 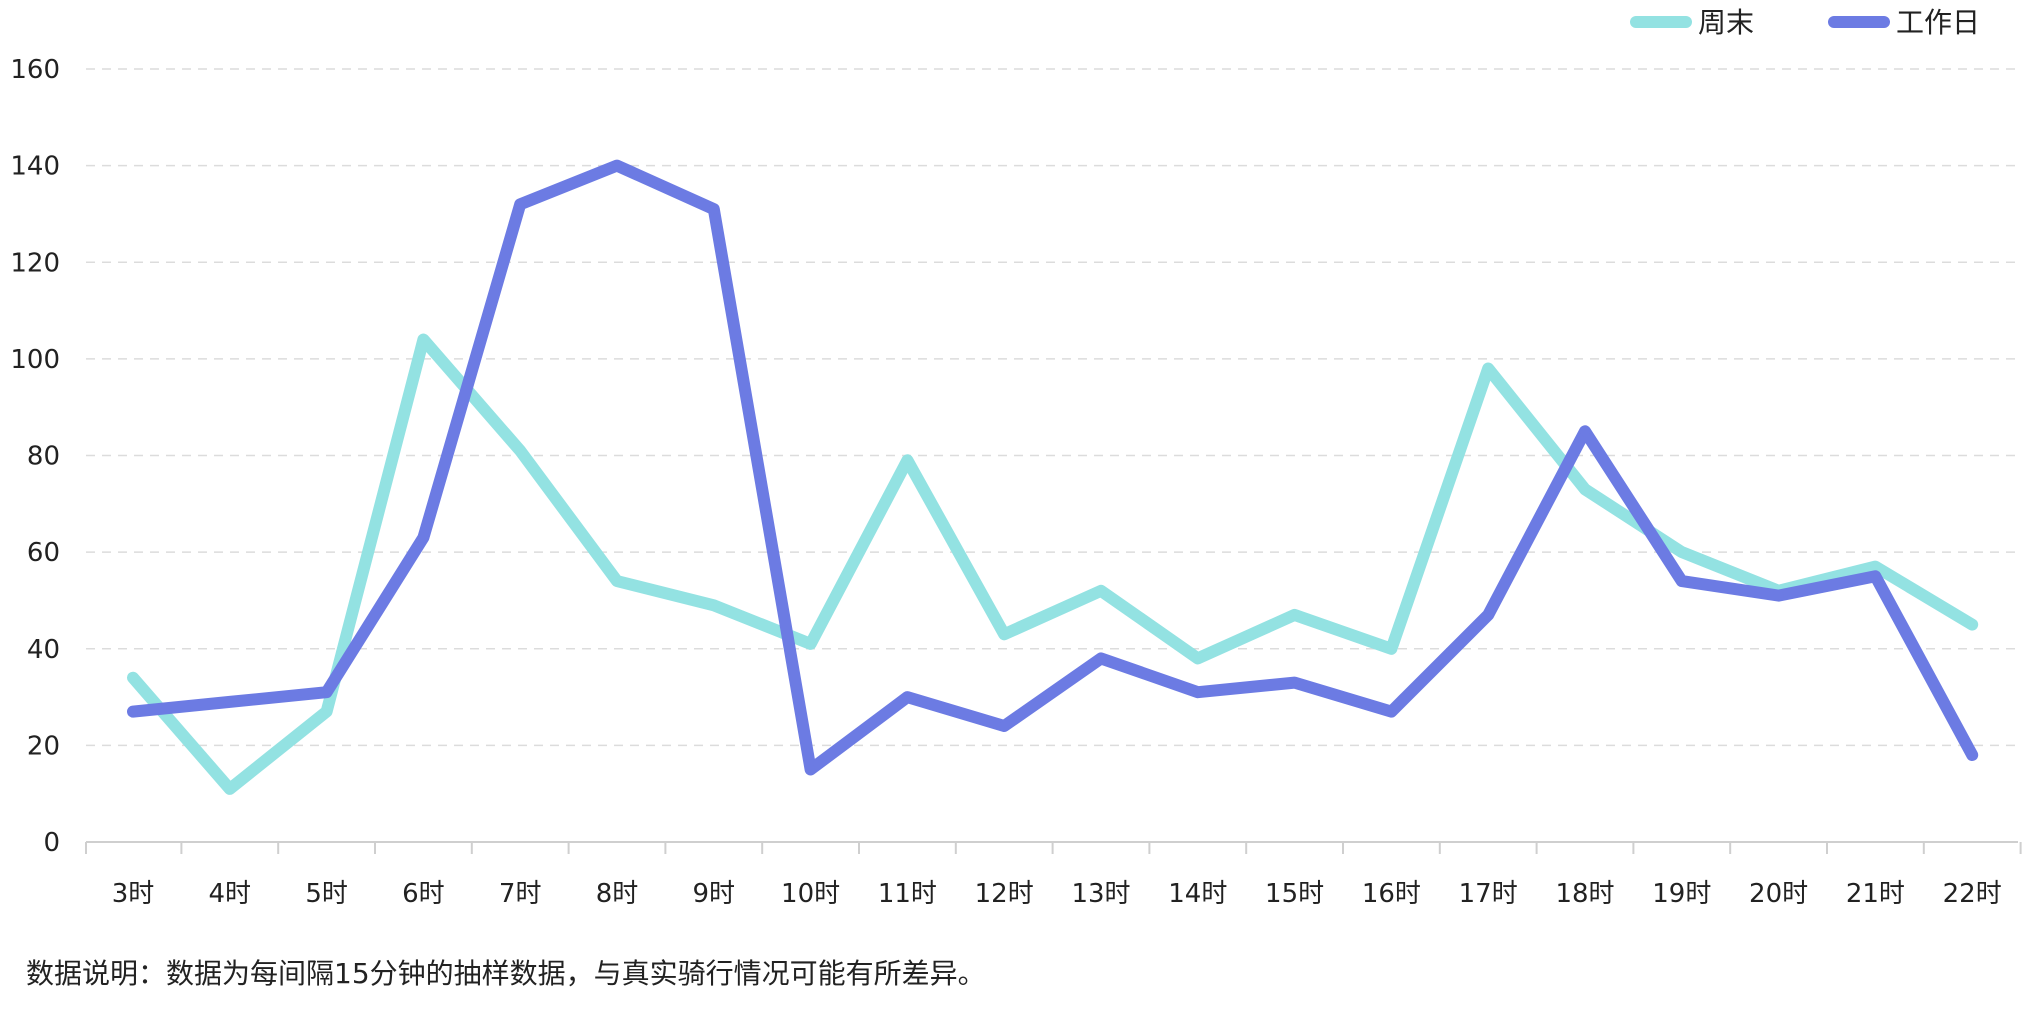 What do you see at coordinates (1294, 894) in the screenshot?
I see `x-tick-label: 15时` at bounding box center [1294, 894].